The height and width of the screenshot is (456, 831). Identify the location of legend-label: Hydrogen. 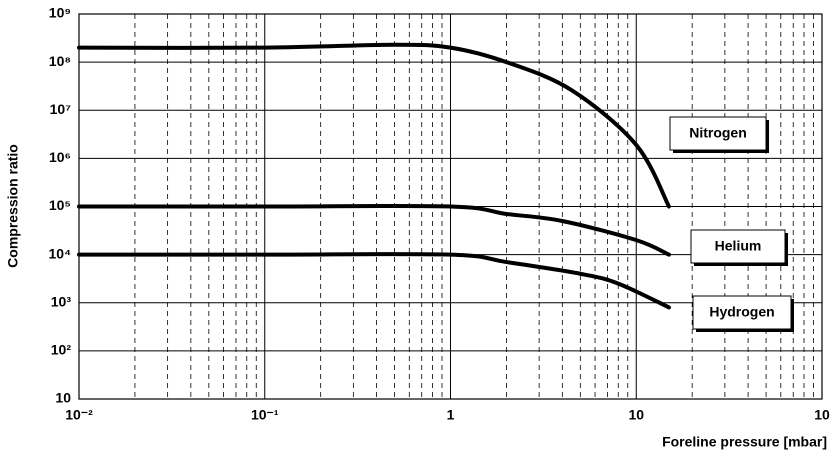
(741, 312).